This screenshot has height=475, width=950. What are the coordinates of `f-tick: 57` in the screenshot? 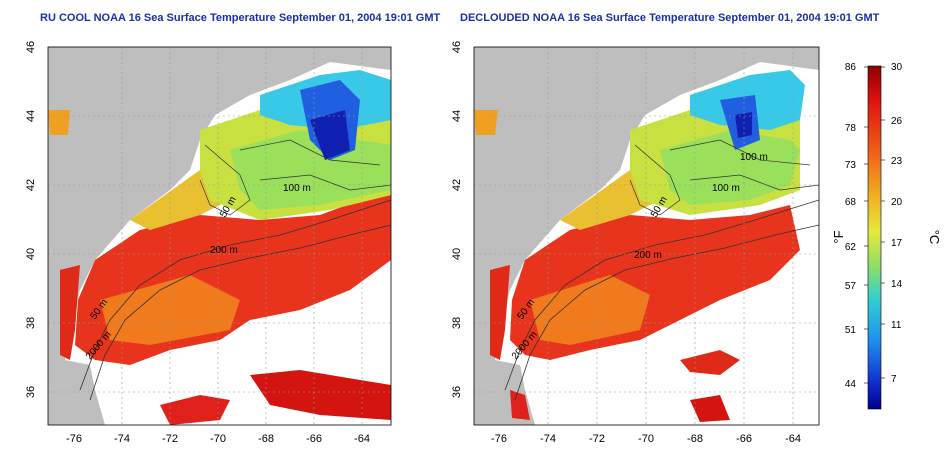 It's located at (851, 286).